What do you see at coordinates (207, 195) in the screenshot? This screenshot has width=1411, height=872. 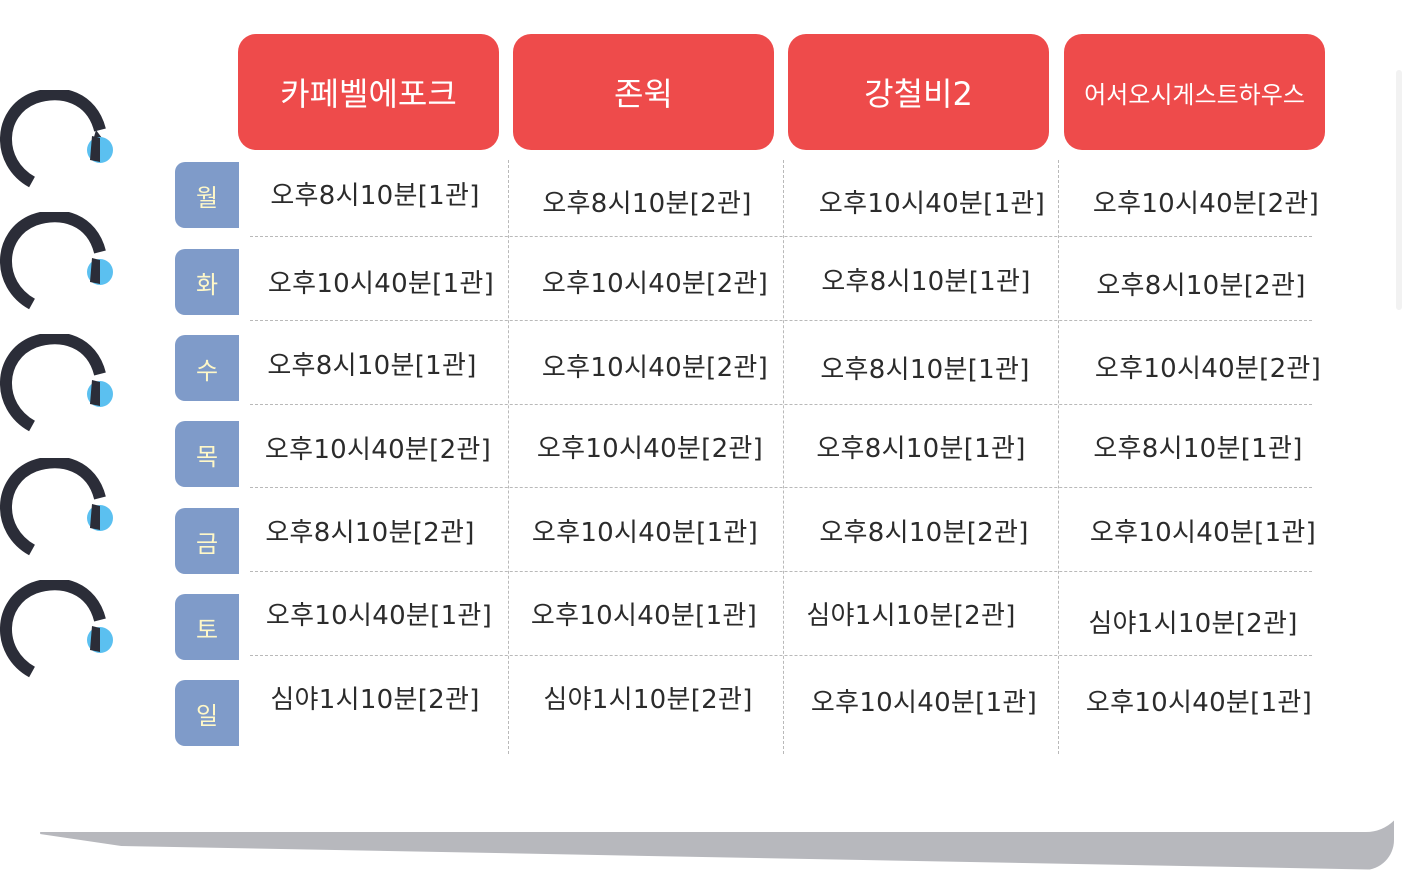 I see `day-label-mon: 월` at bounding box center [207, 195].